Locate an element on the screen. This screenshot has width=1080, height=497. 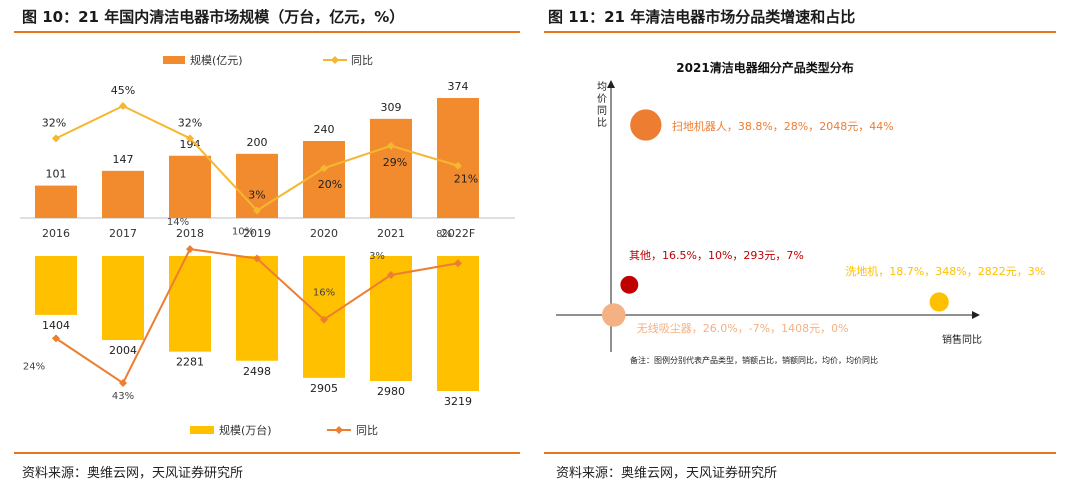
bubble-label-2: 其他，16.5%，10%，293元，7% is located at coordinates (716, 255).